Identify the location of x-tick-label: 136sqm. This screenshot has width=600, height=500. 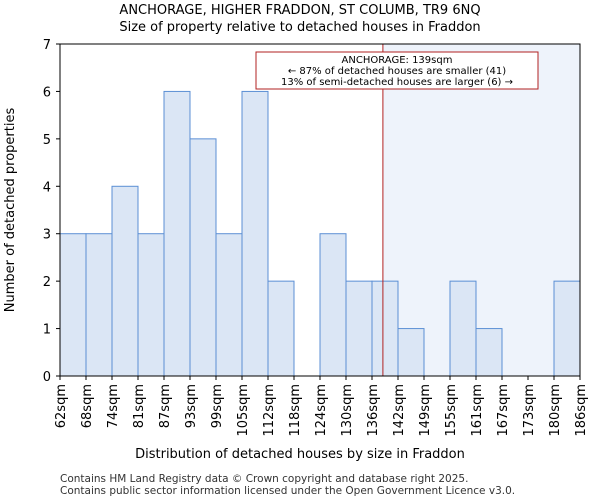
(373, 410).